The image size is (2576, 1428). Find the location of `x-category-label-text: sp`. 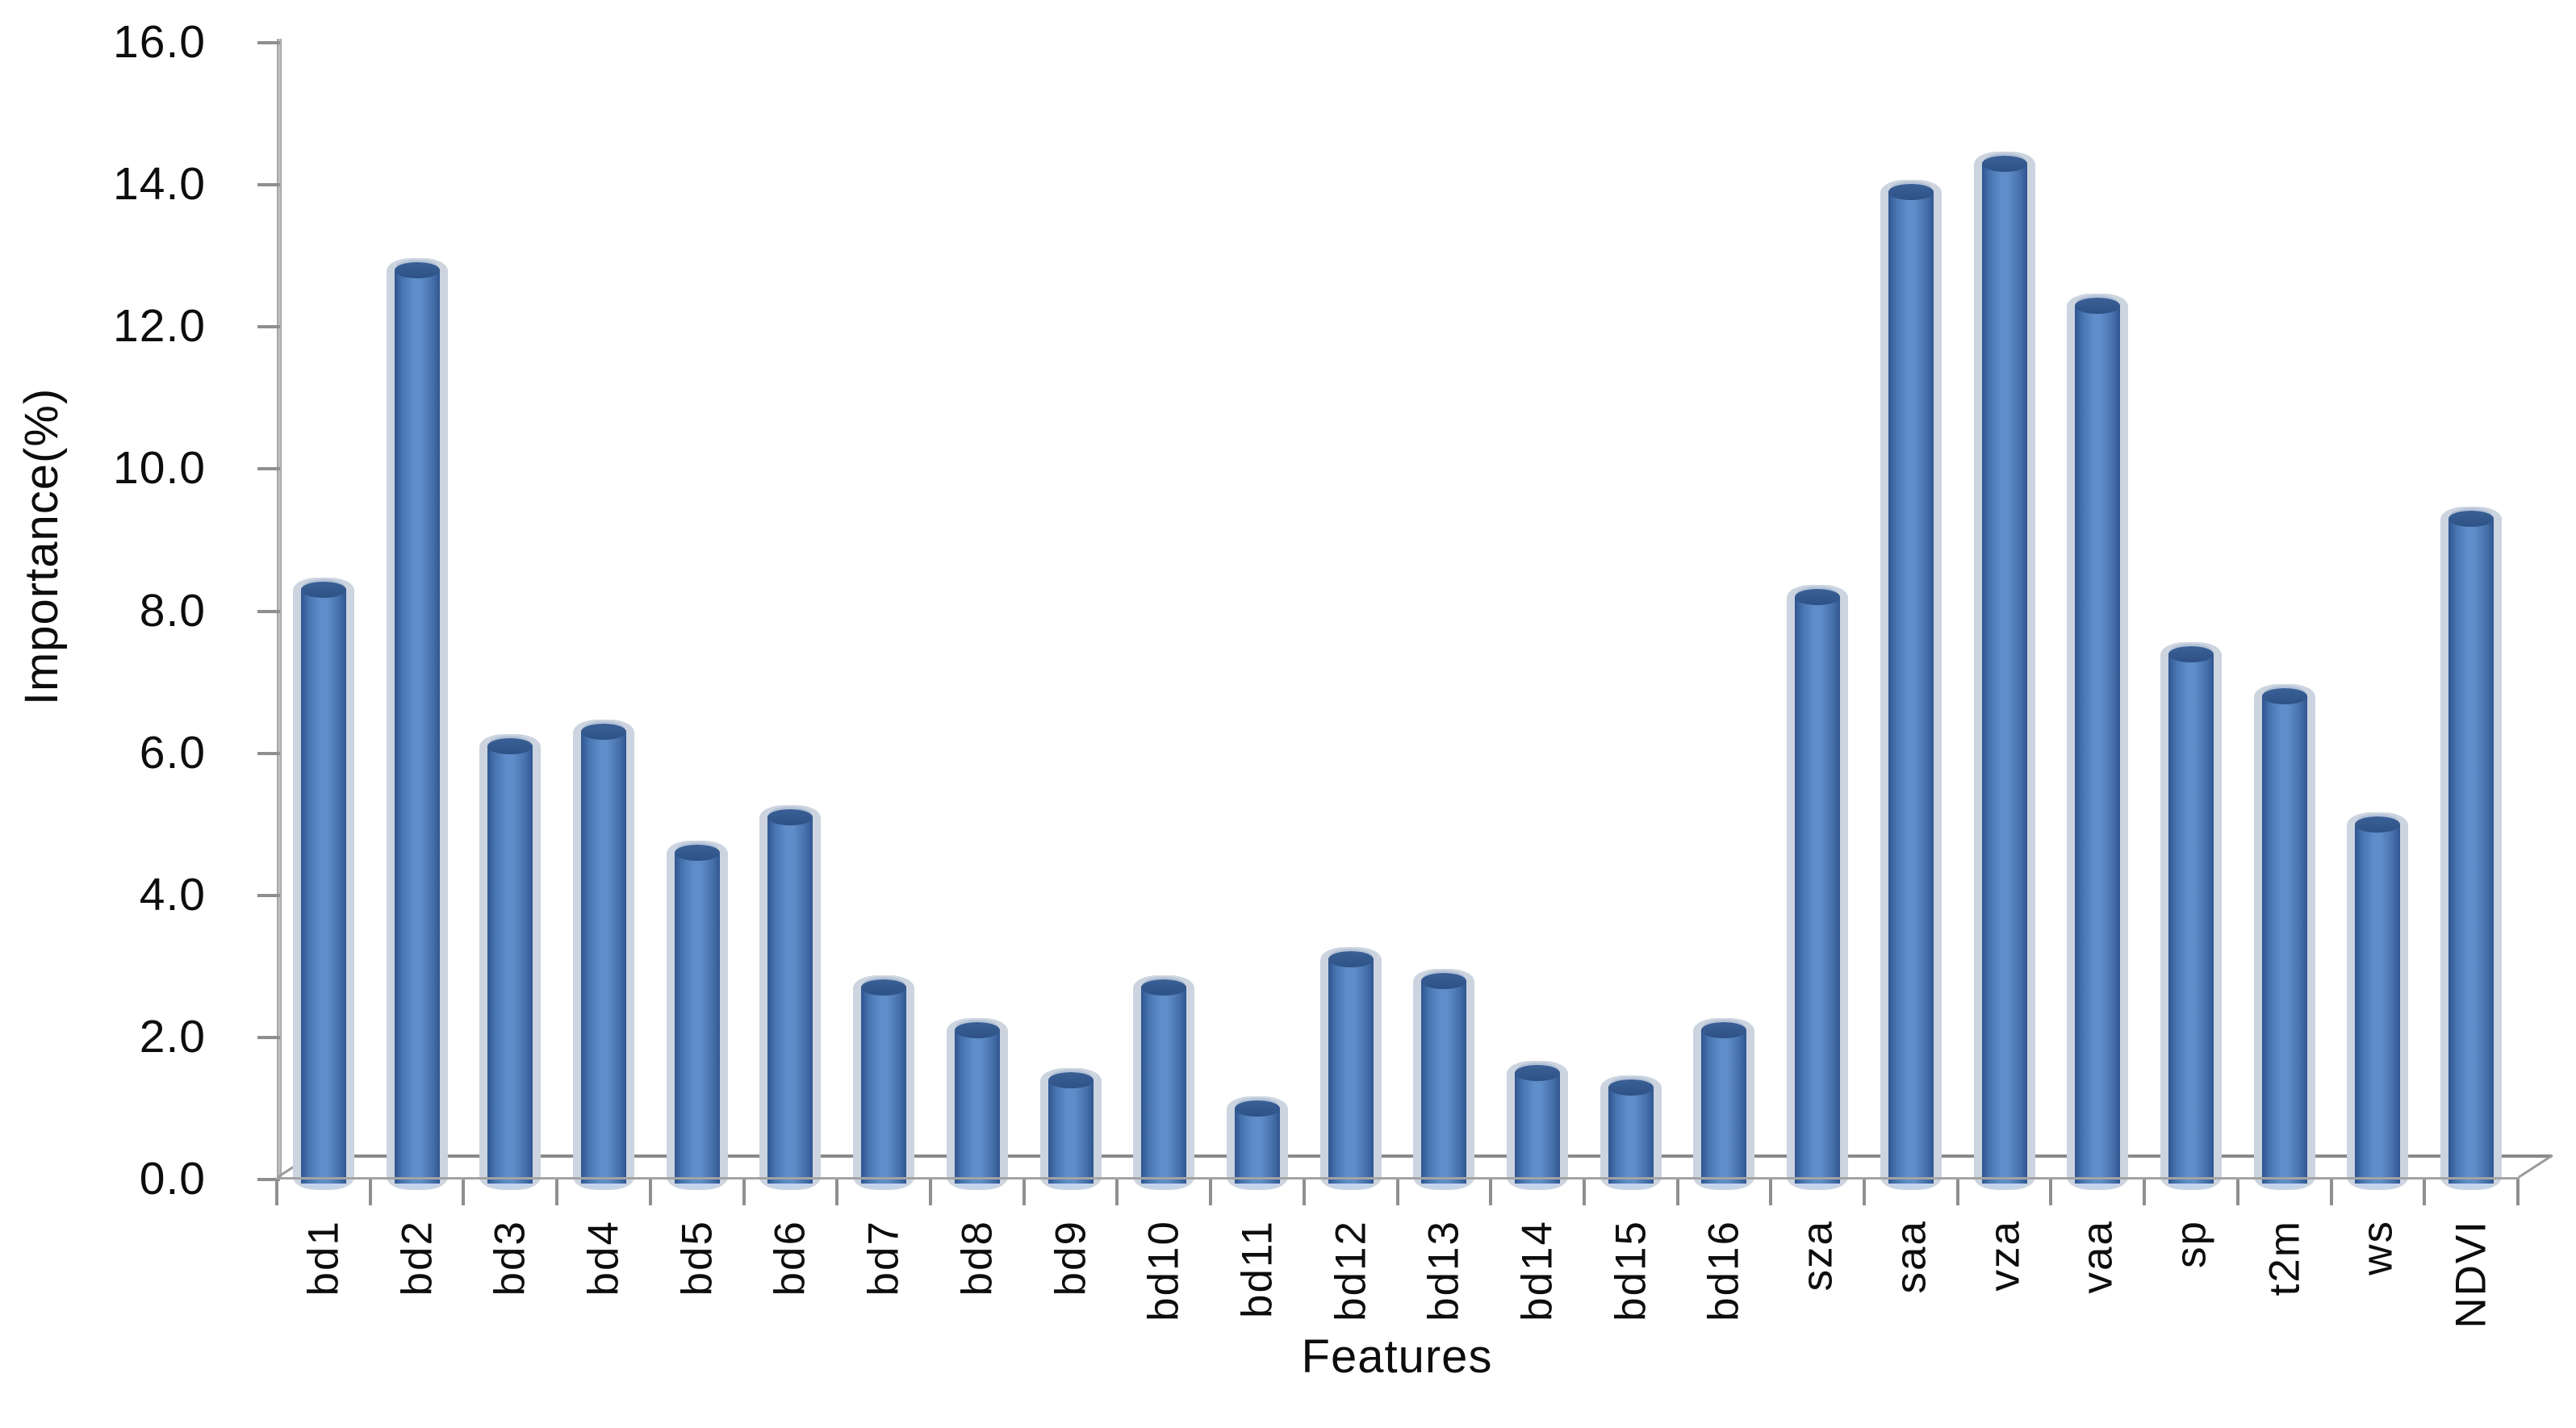

x-category-label-text: sp is located at coordinates (2191, 1244).